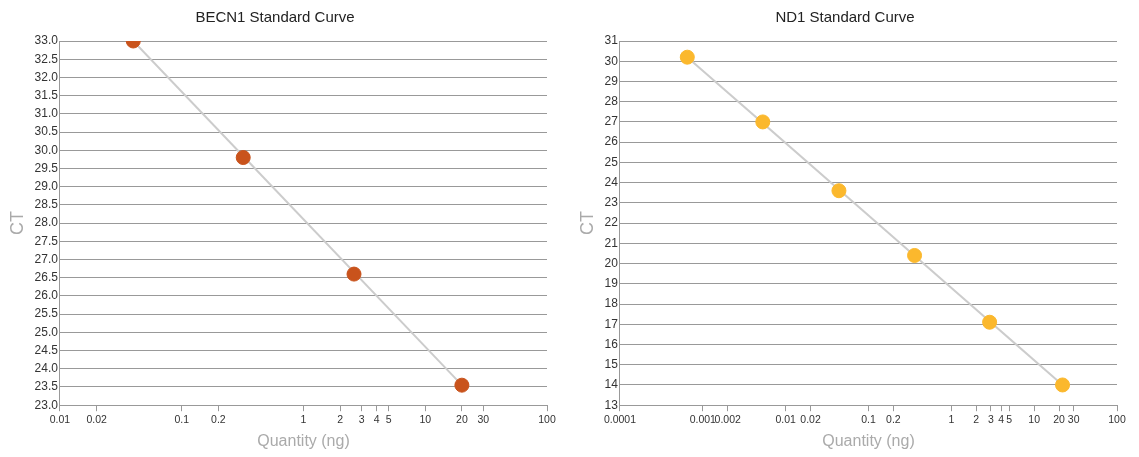 Image resolution: width=1139 pixels, height=457 pixels. I want to click on y-tick-label: 29, so click(611, 80).